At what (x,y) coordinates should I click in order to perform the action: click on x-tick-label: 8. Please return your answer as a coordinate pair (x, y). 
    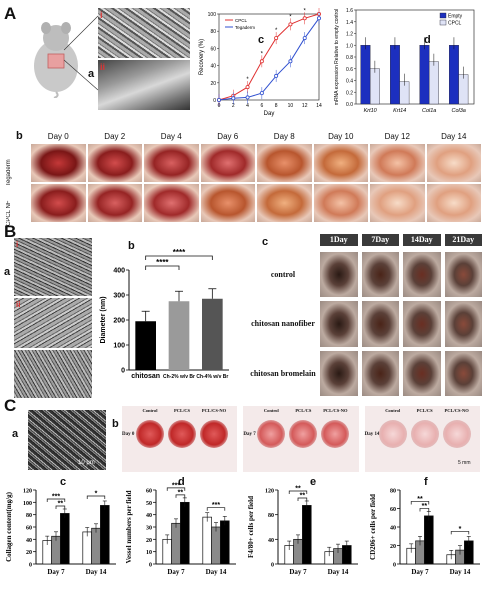
    Looking at the image, I should click on (276, 106).